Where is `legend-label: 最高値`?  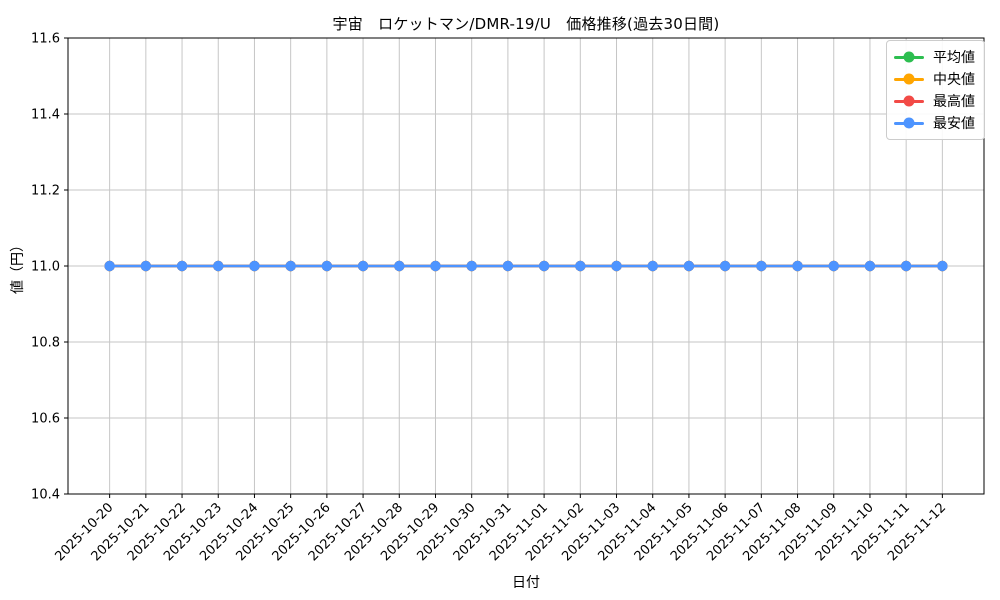
legend-label: 最高値 is located at coordinates (954, 102).